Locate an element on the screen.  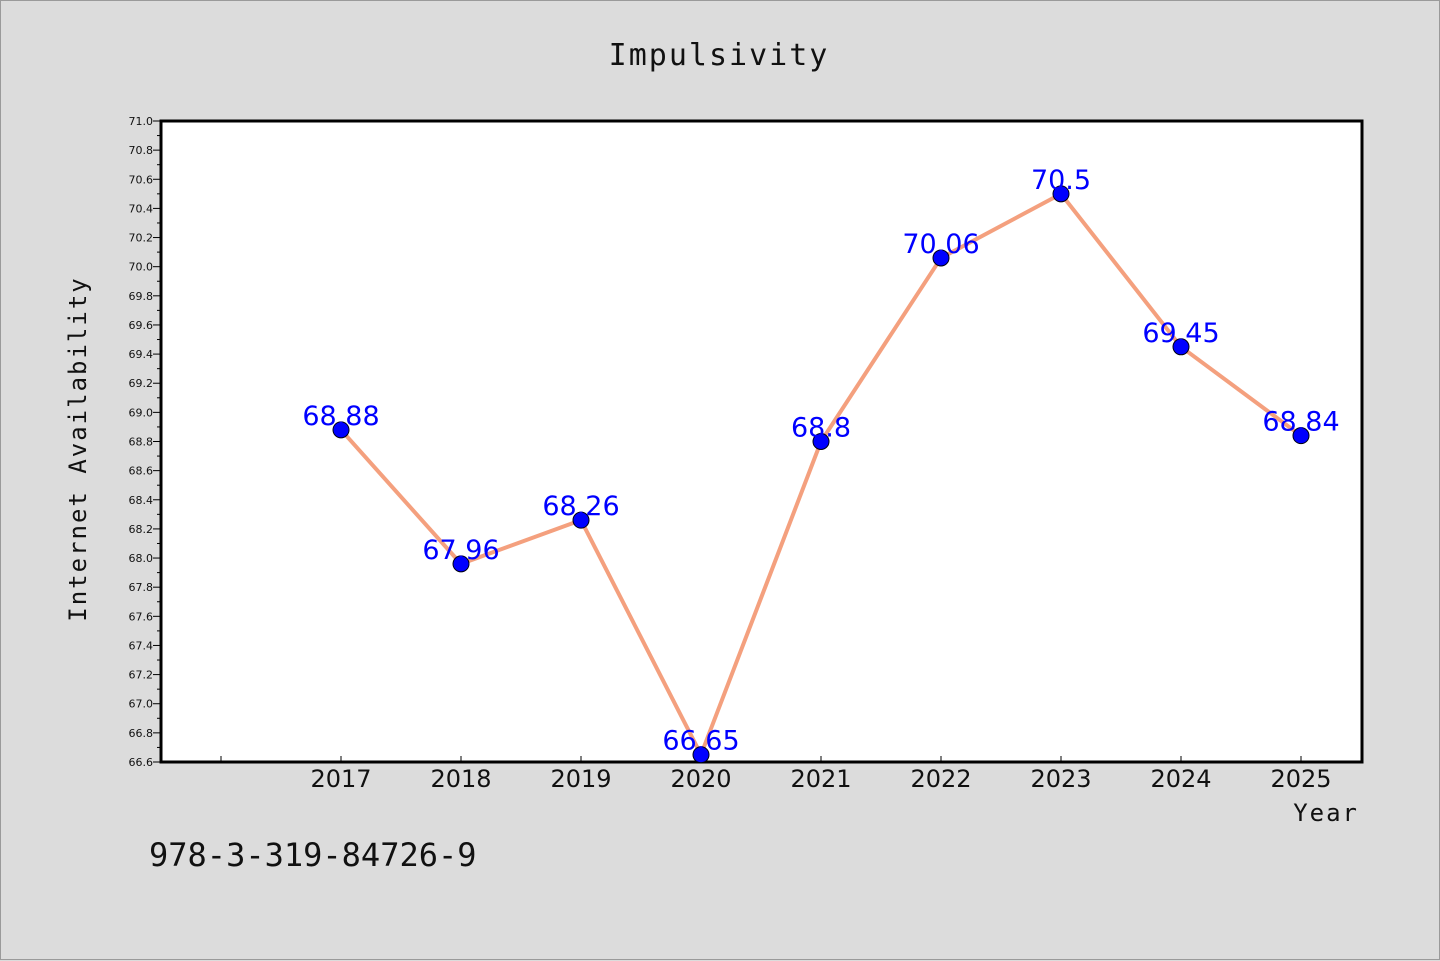
x-axis-label: Year is located at coordinates (1326, 813).